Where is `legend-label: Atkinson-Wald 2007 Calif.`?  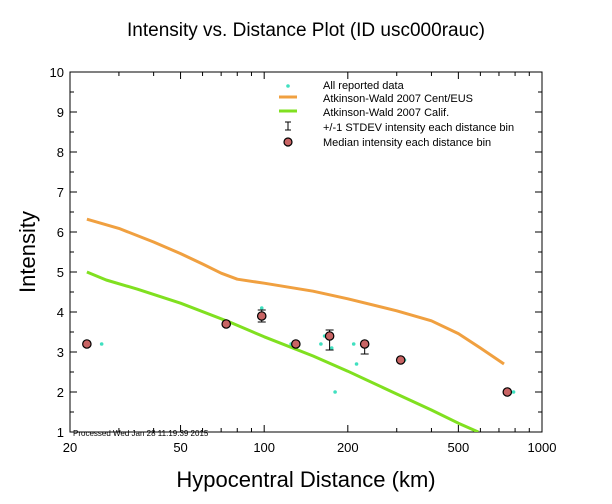
legend-label: Atkinson-Wald 2007 Calif. is located at coordinates (386, 113).